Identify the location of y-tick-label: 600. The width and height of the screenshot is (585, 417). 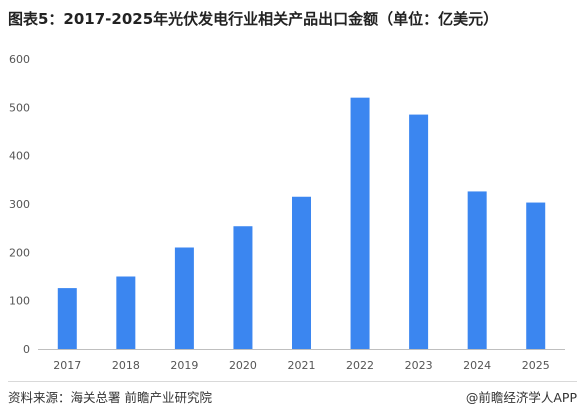
(19, 59).